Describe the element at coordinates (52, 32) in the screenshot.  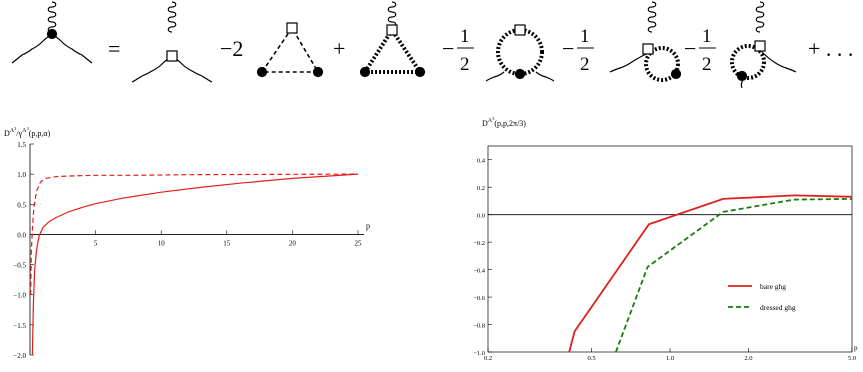
I see `dressed-vertex-diagram` at that location.